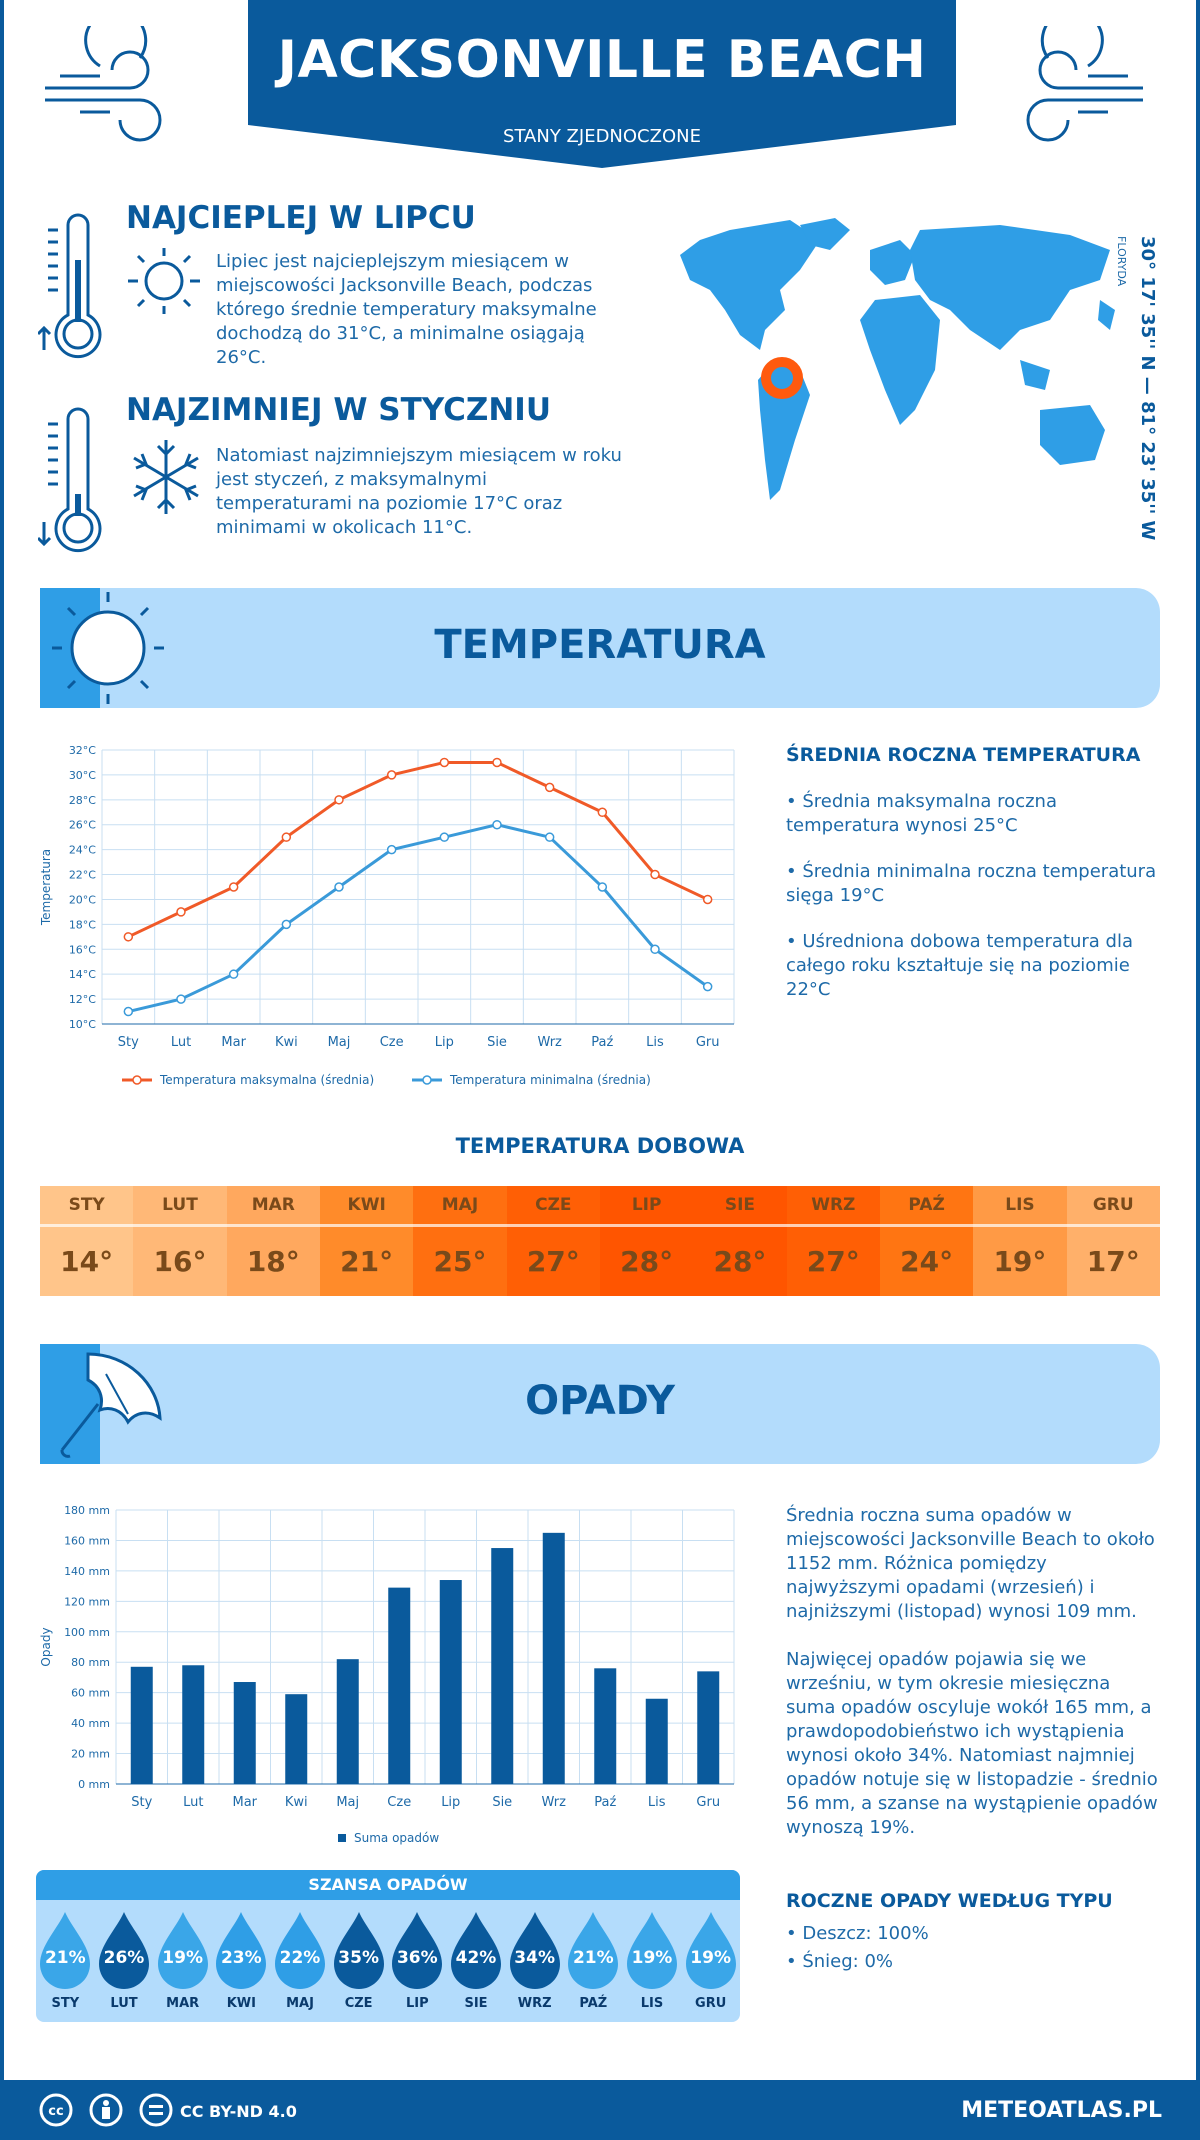 The width and height of the screenshot is (1200, 2140). What do you see at coordinates (600, 1404) in the screenshot?
I see `precip-section-band` at bounding box center [600, 1404].